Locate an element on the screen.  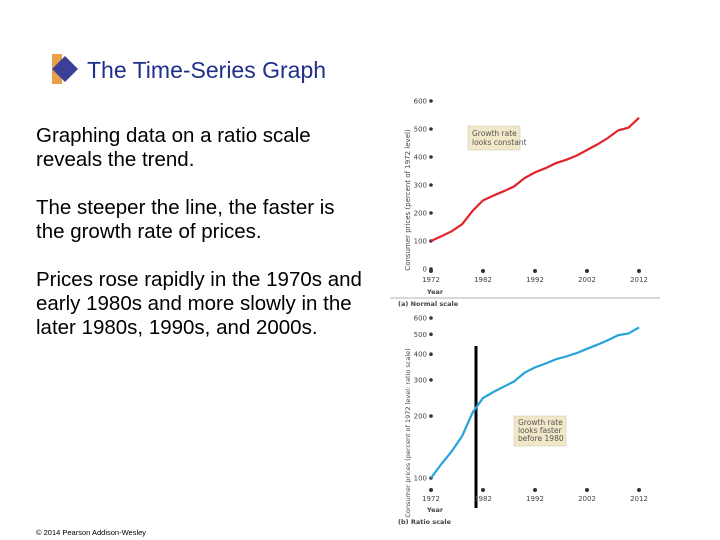
series-line-ratio-scale is located at coordinates (535, 402).